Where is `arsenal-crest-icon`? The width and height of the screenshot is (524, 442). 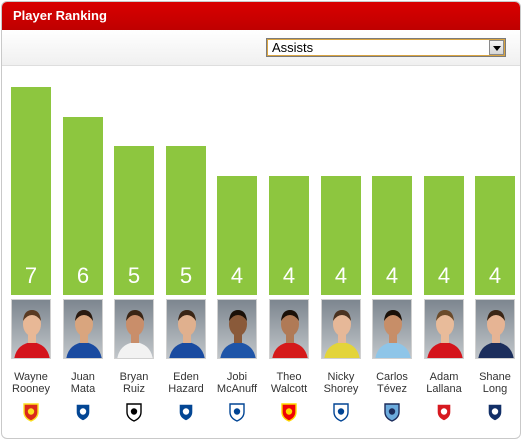
arsenal-crest-icon is located at coordinates (289, 412).